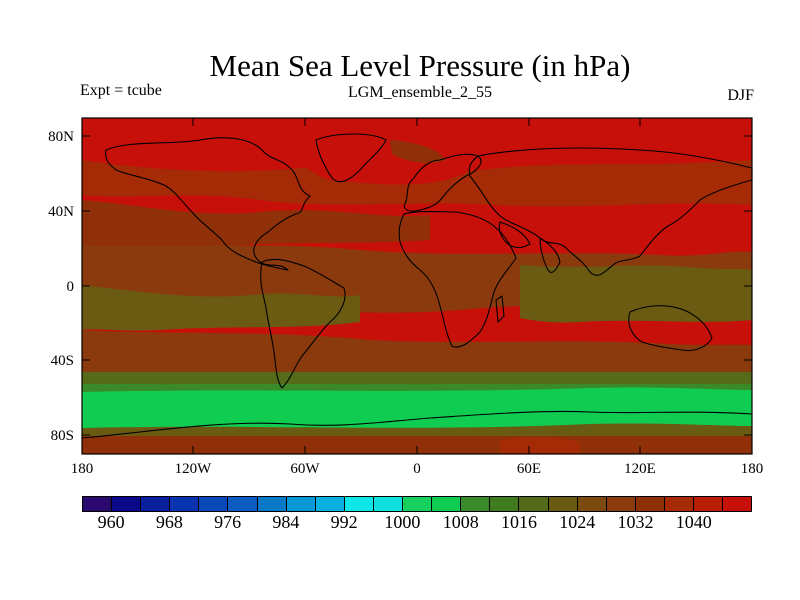 Image resolution: width=800 pixels, height=600 pixels. I want to click on y-axis-labels: 80N 40N 0 40S 80S, so click(61, 286).